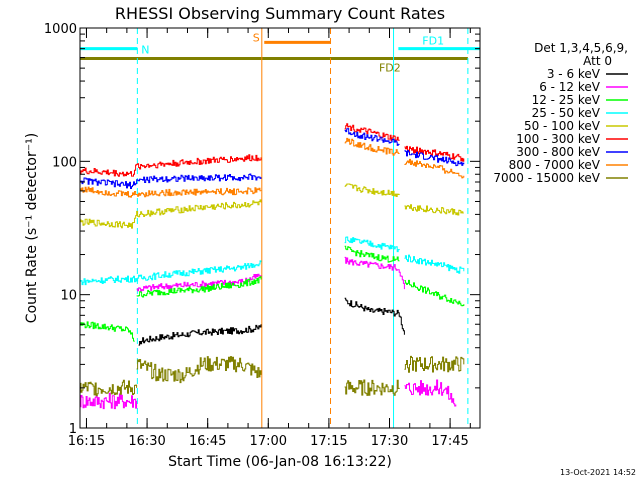 The image size is (640, 480). I want to click on series-3-6-kev, so click(271, 321).